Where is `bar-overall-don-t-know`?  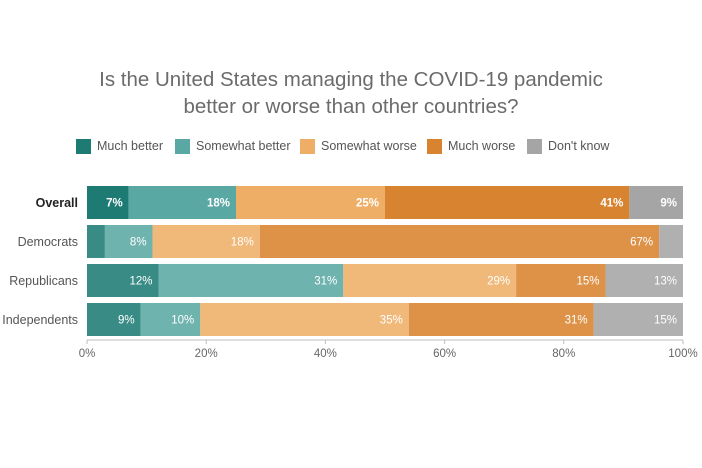 bar-overall-don-t-know is located at coordinates (656, 202).